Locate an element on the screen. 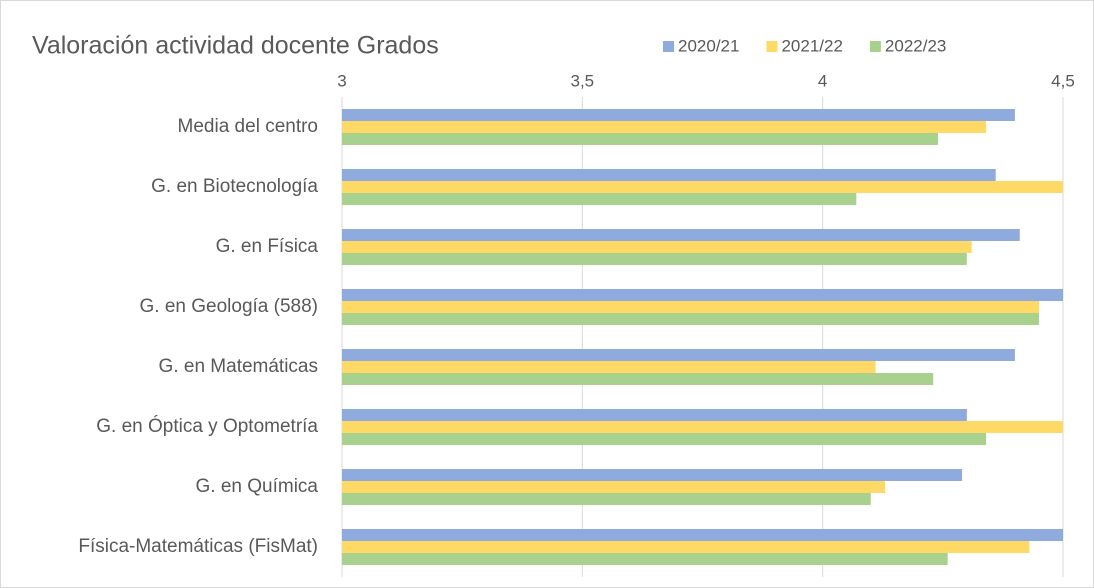 Image resolution: width=1094 pixels, height=588 pixels. chart-title: Valoración actividad docente Grados is located at coordinates (235, 46).